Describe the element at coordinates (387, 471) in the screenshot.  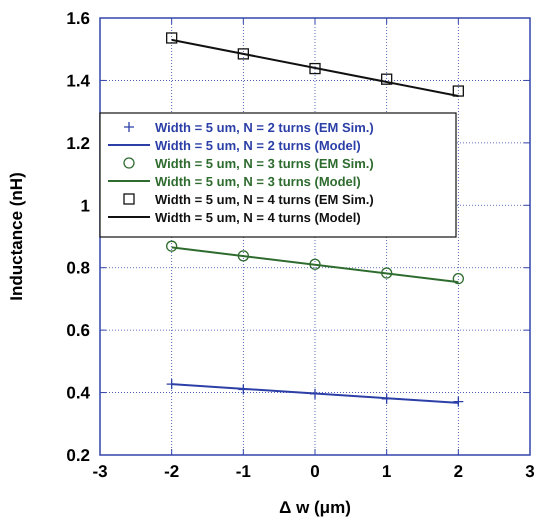
I see `x-tick-label: 1` at that location.